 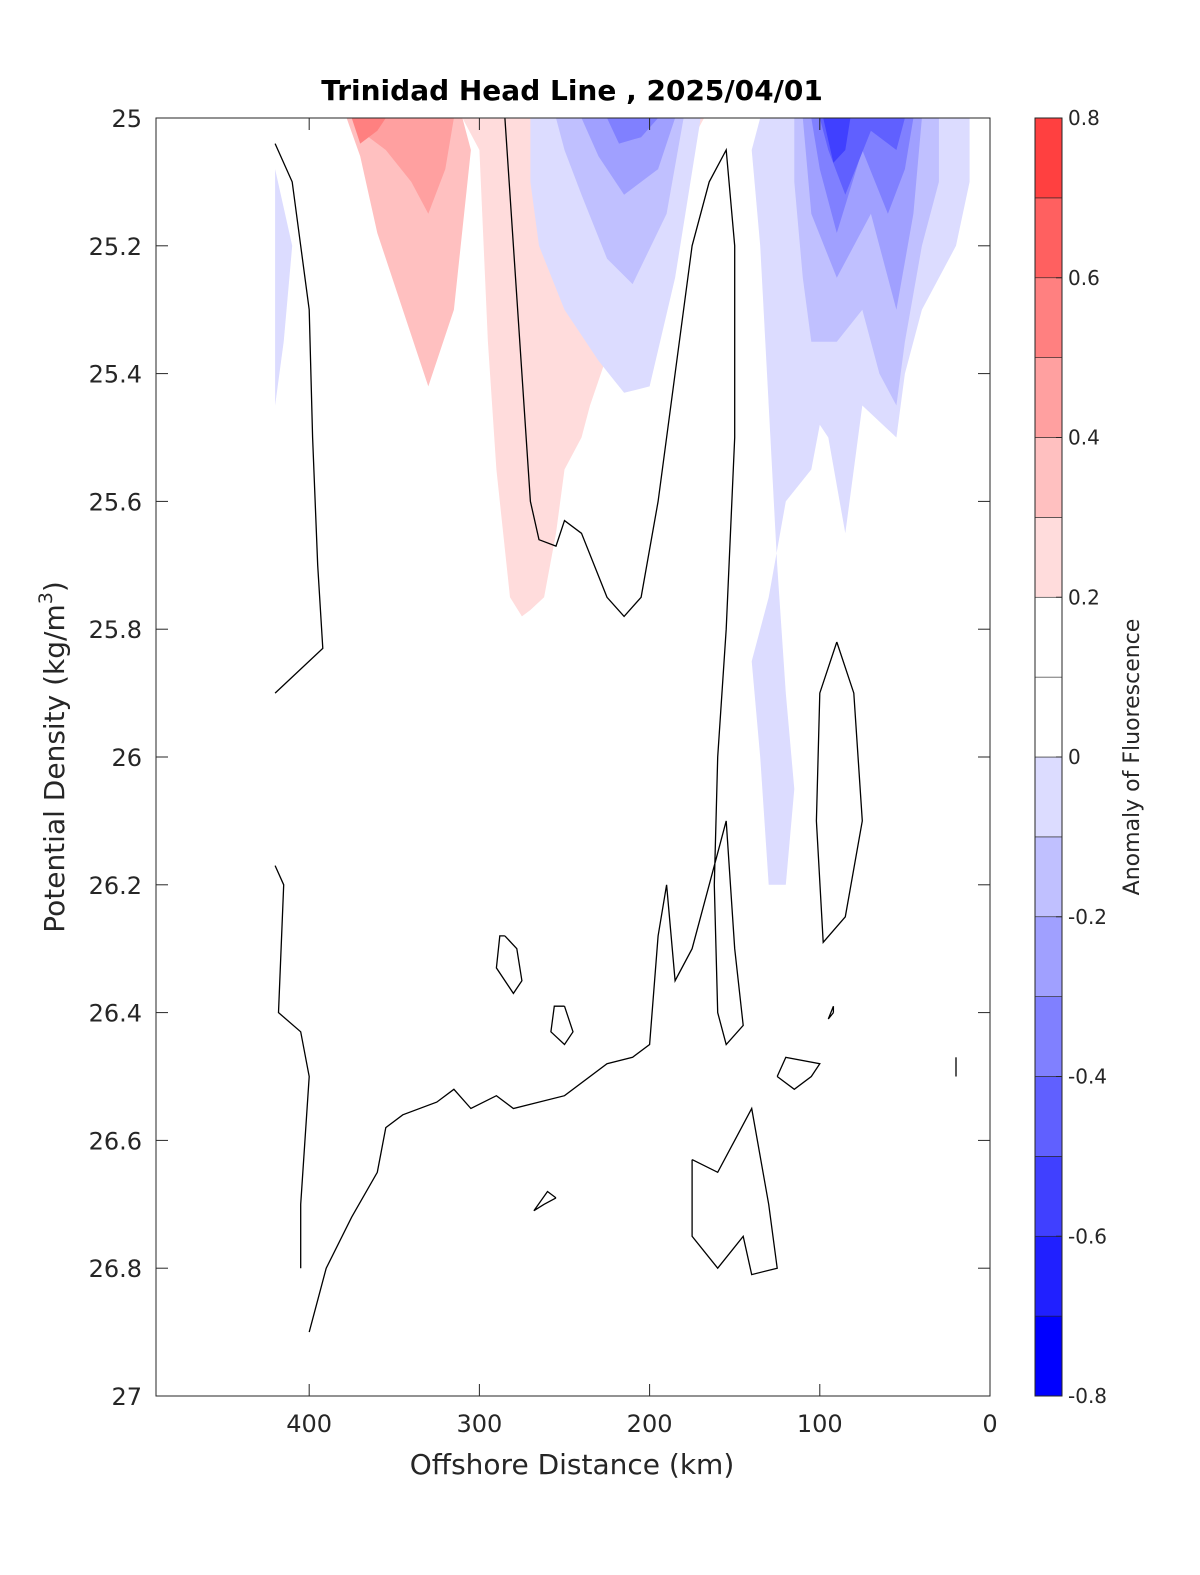 What do you see at coordinates (1084, 597) in the screenshot?
I see `colorbar-tick-label: 0.2` at bounding box center [1084, 597].